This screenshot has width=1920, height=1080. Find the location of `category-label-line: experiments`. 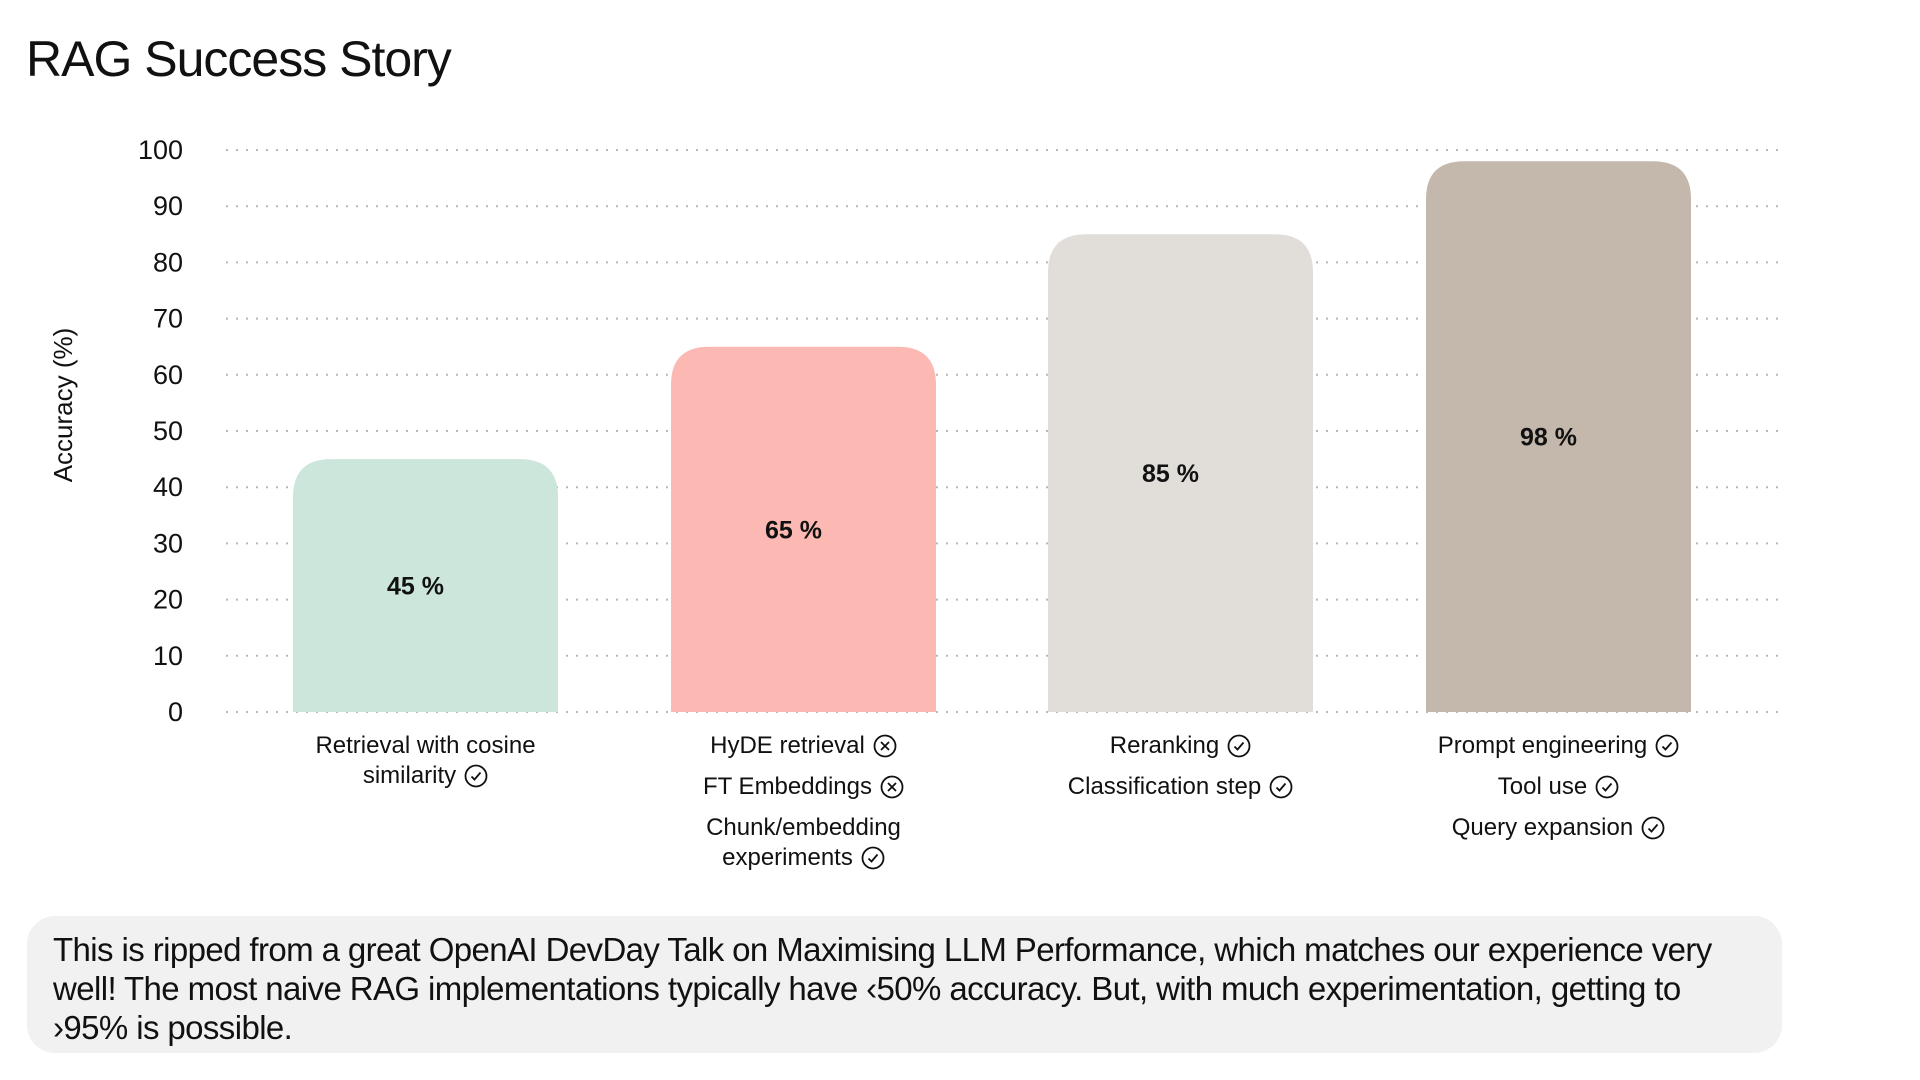

category-label-line: experiments is located at coordinates (804, 858).